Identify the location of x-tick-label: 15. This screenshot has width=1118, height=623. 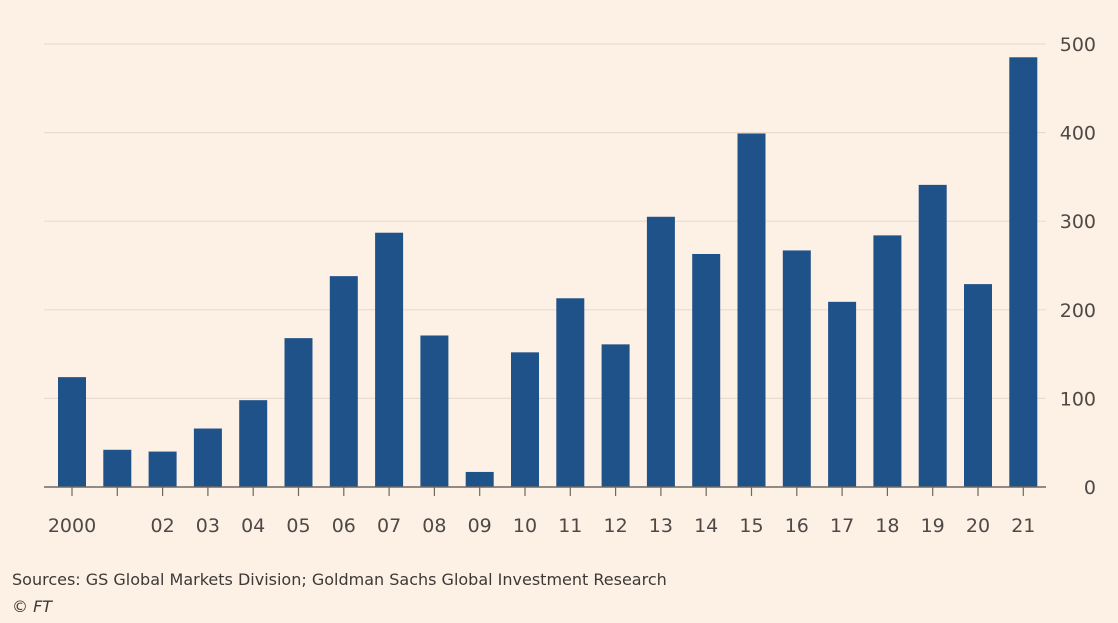
(751, 526).